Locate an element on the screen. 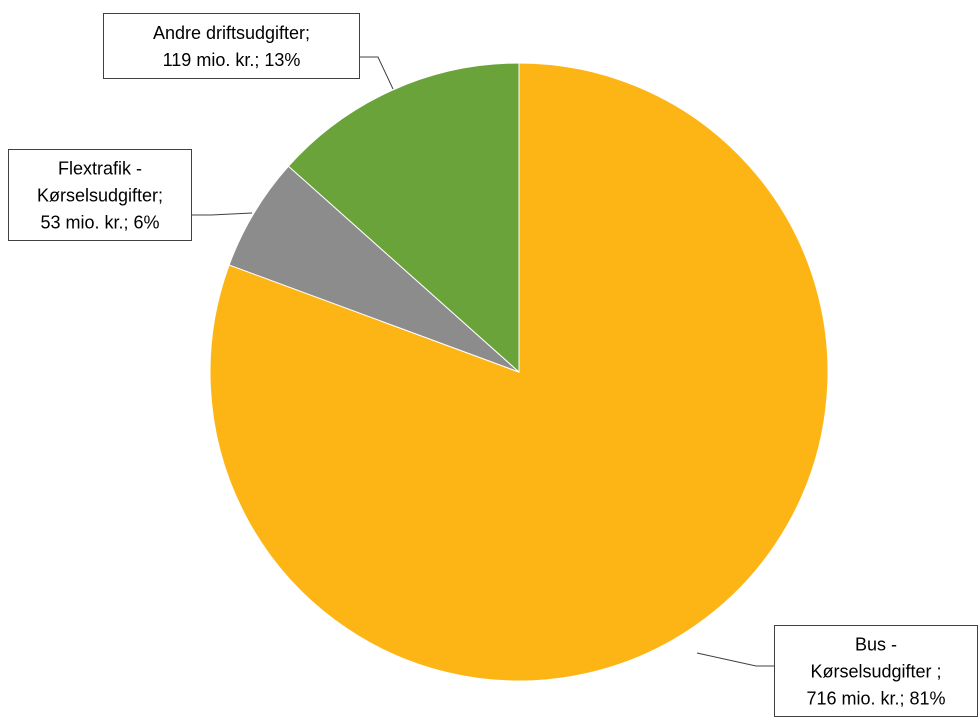 Image resolution: width=978 pixels, height=718 pixels. data-label-3-line-2: 119 mio. kr.; 13% is located at coordinates (232, 60).